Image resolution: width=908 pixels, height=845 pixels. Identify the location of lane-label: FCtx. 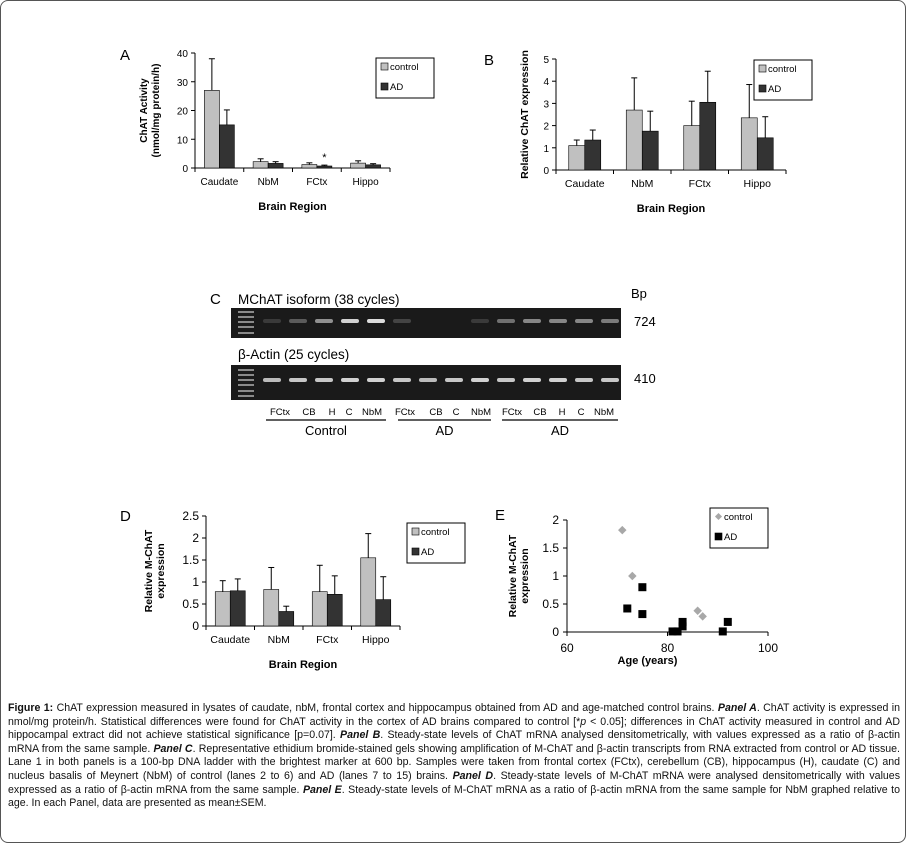
(405, 412).